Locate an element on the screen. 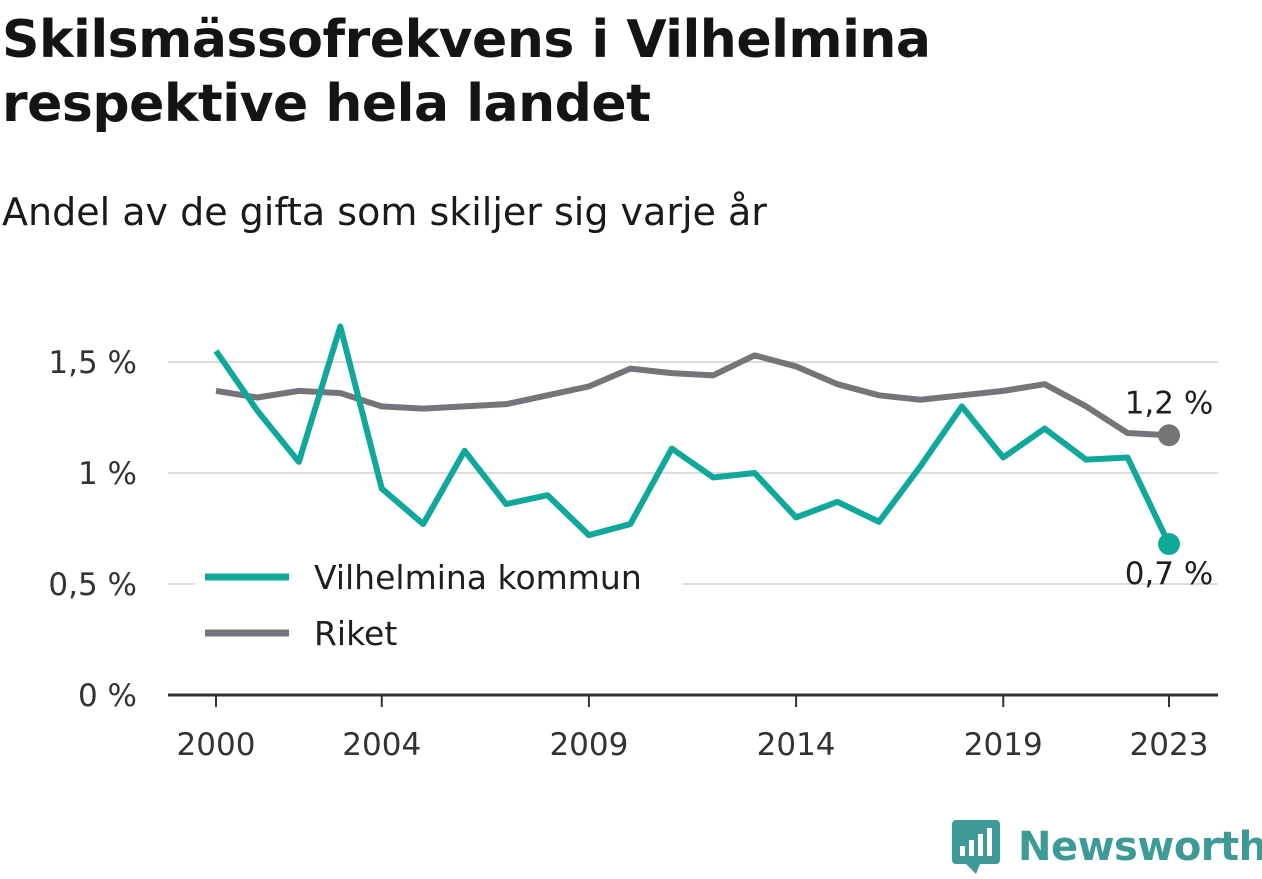 The height and width of the screenshot is (879, 1262). x-tick-label: 2004 is located at coordinates (381, 745).